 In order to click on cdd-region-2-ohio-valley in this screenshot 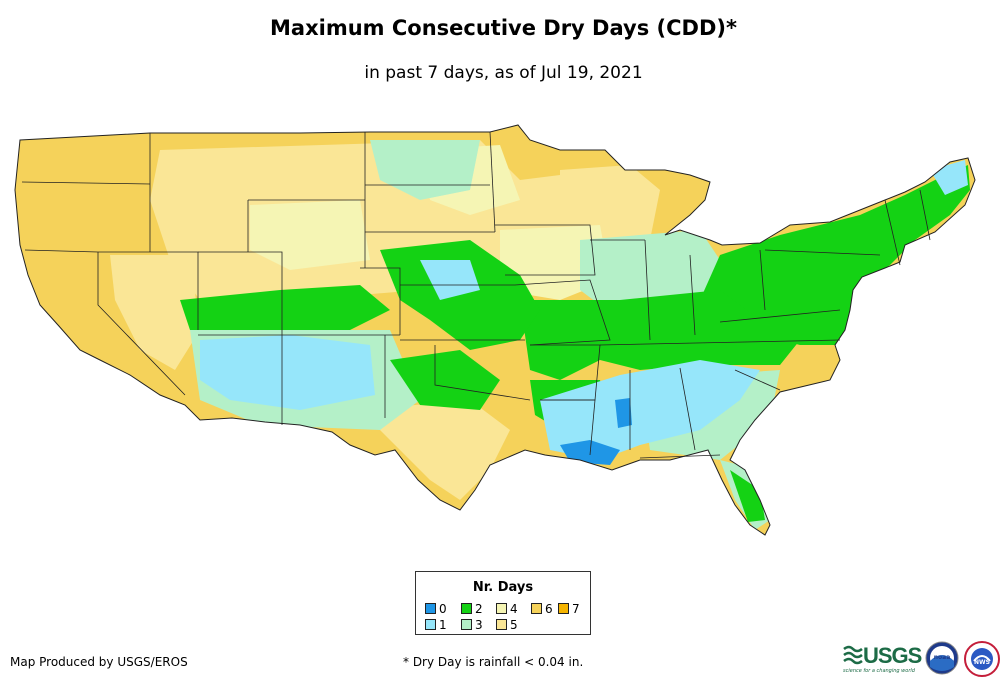, I will do `click(660, 335)`.